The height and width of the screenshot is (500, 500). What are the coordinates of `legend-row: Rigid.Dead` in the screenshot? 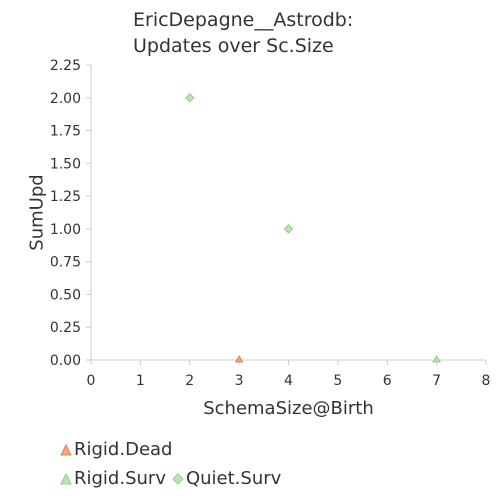 It's located at (173, 449).